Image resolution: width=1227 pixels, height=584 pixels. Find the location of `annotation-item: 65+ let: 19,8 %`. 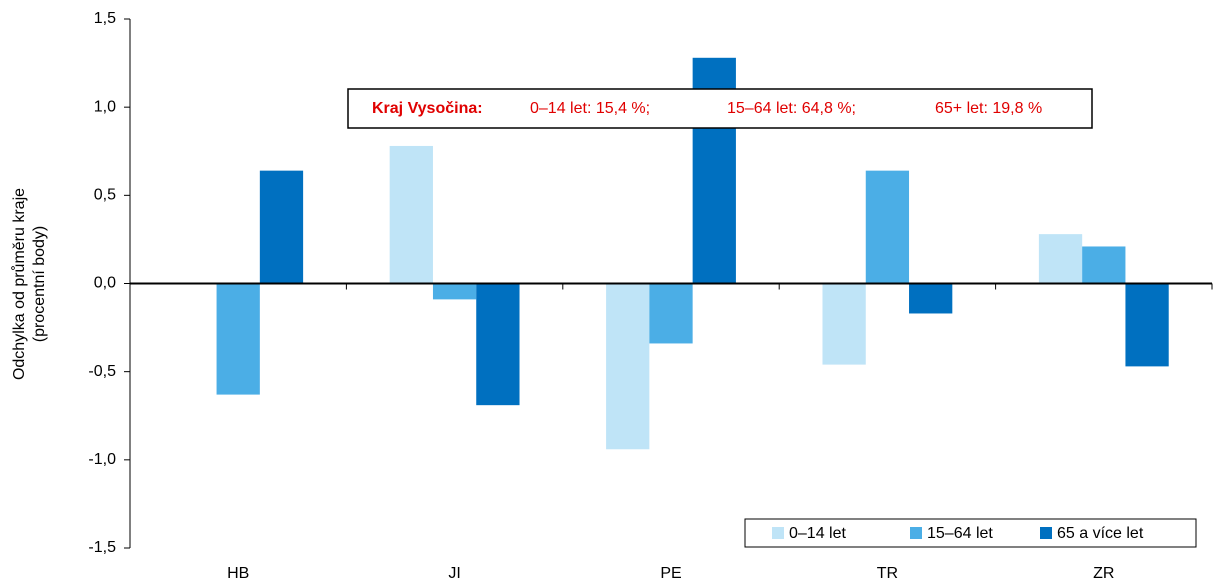

annotation-item: 65+ let: 19,8 % is located at coordinates (988, 108).